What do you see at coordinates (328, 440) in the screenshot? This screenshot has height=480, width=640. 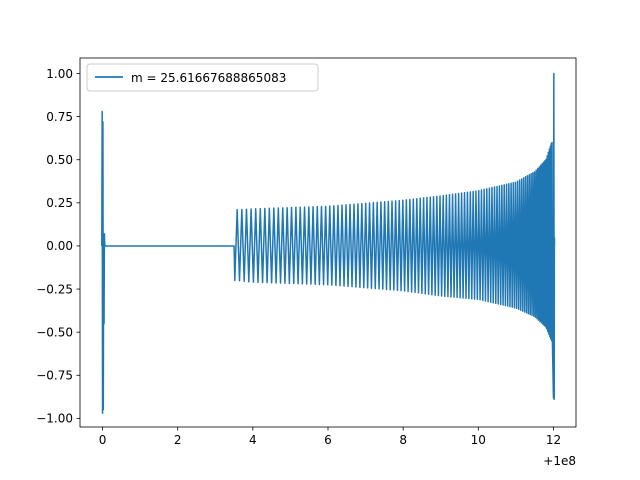 I see `x-tick-label: 6` at bounding box center [328, 440].